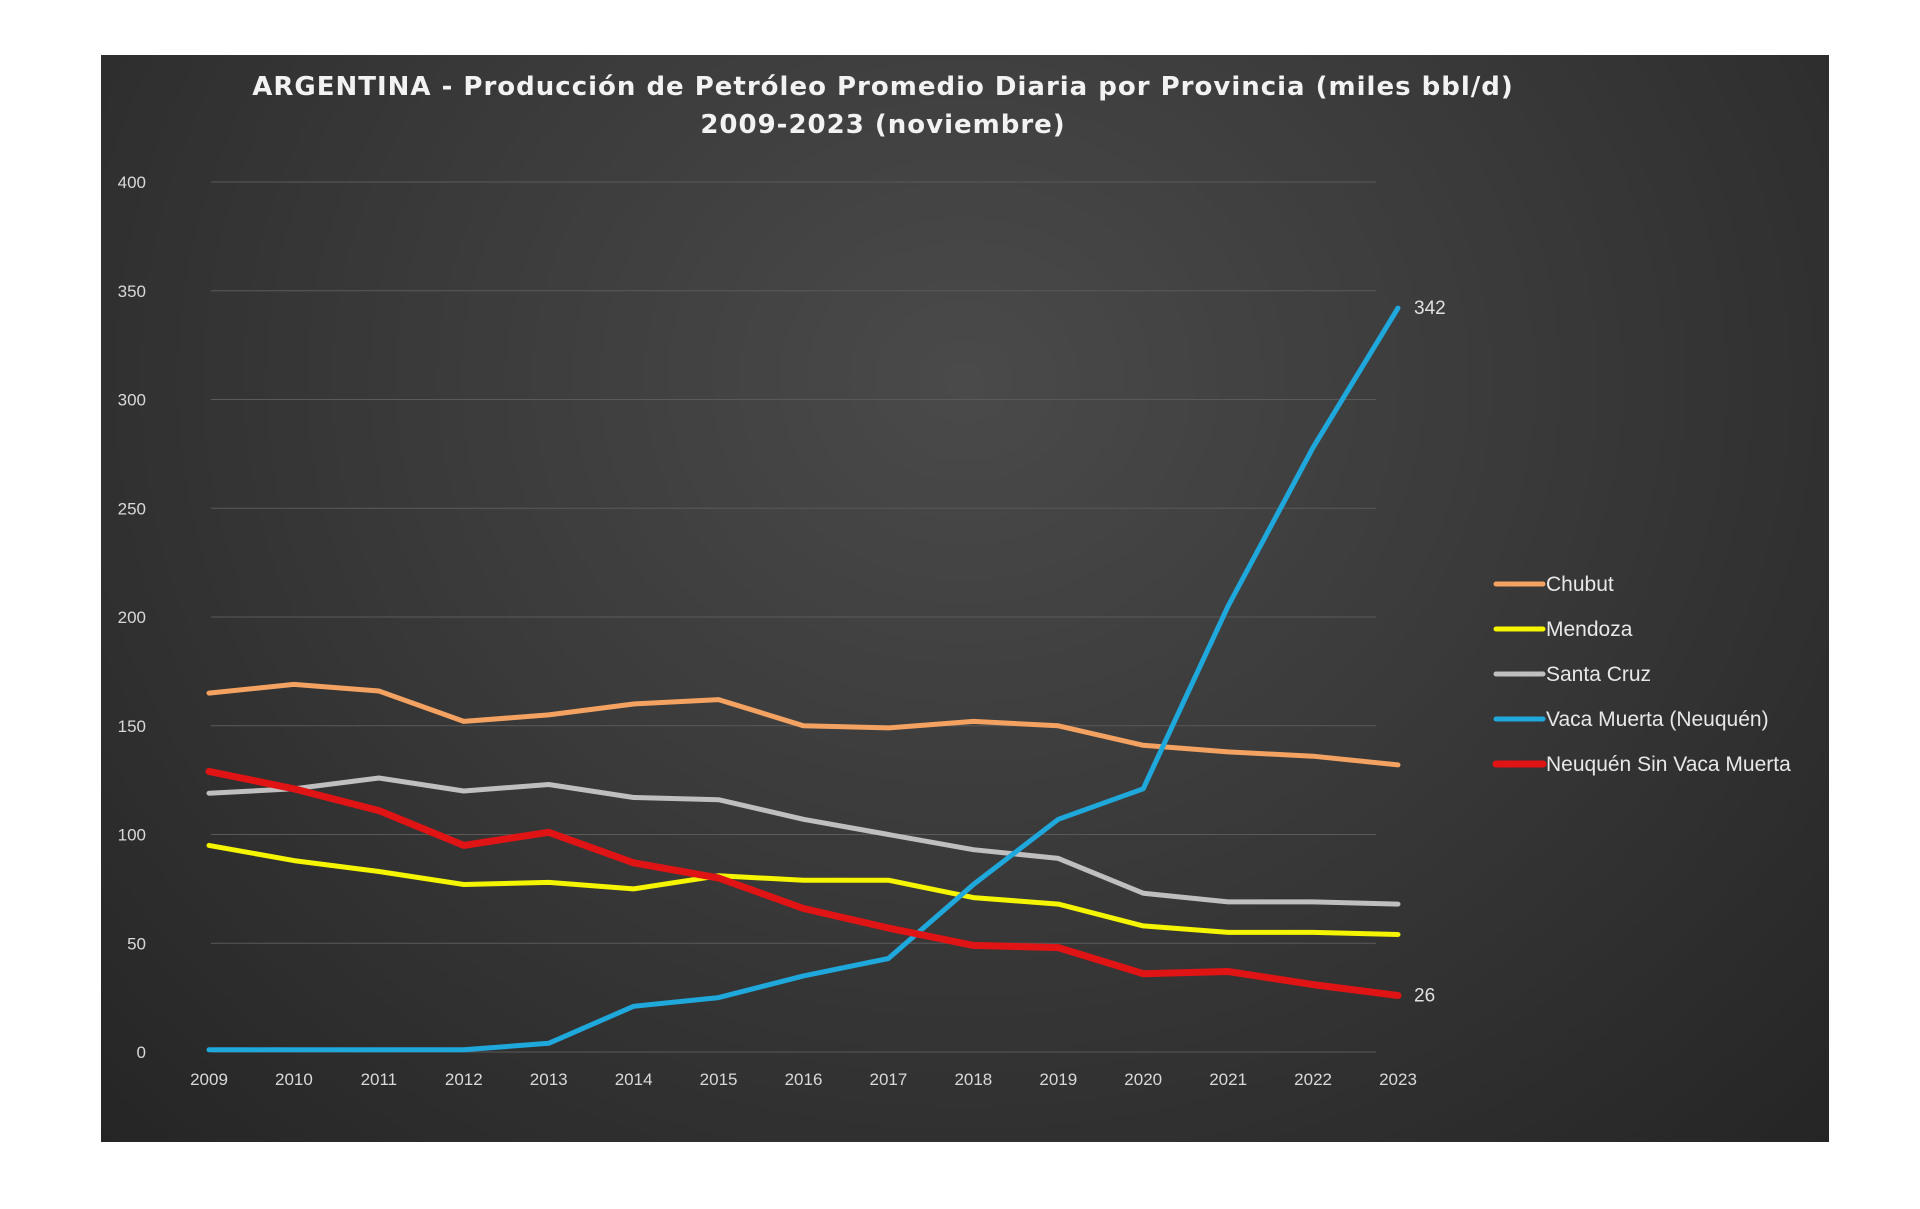 The width and height of the screenshot is (1920, 1209). Describe the element at coordinates (141, 1052) in the screenshot. I see `y-tick-label: 0` at that location.